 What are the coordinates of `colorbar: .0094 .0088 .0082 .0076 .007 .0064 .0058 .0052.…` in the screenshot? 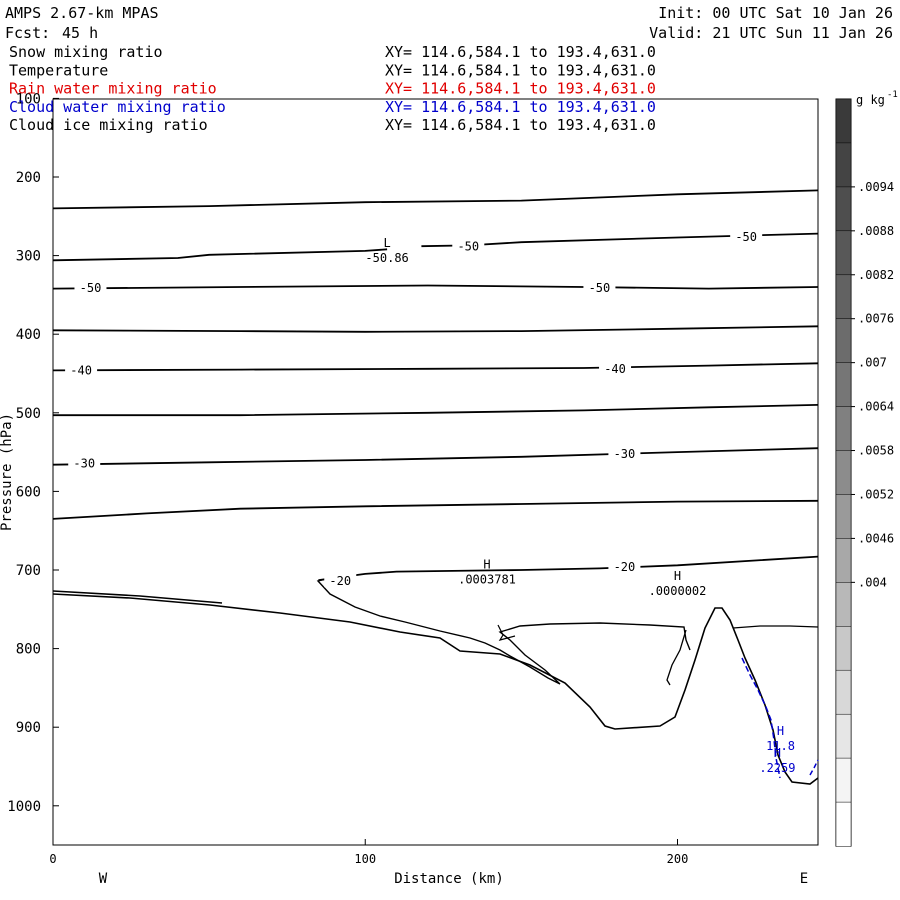 It's located at (864, 472).